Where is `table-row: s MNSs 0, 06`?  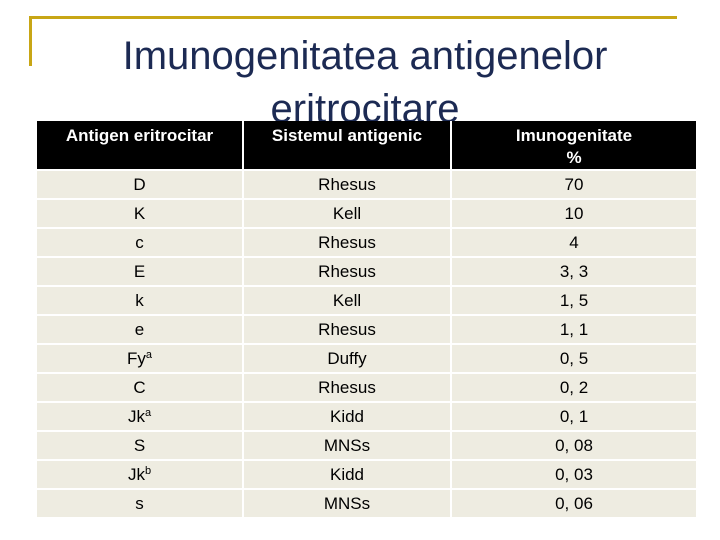 table-row: s MNSs 0, 06 is located at coordinates (366, 502).